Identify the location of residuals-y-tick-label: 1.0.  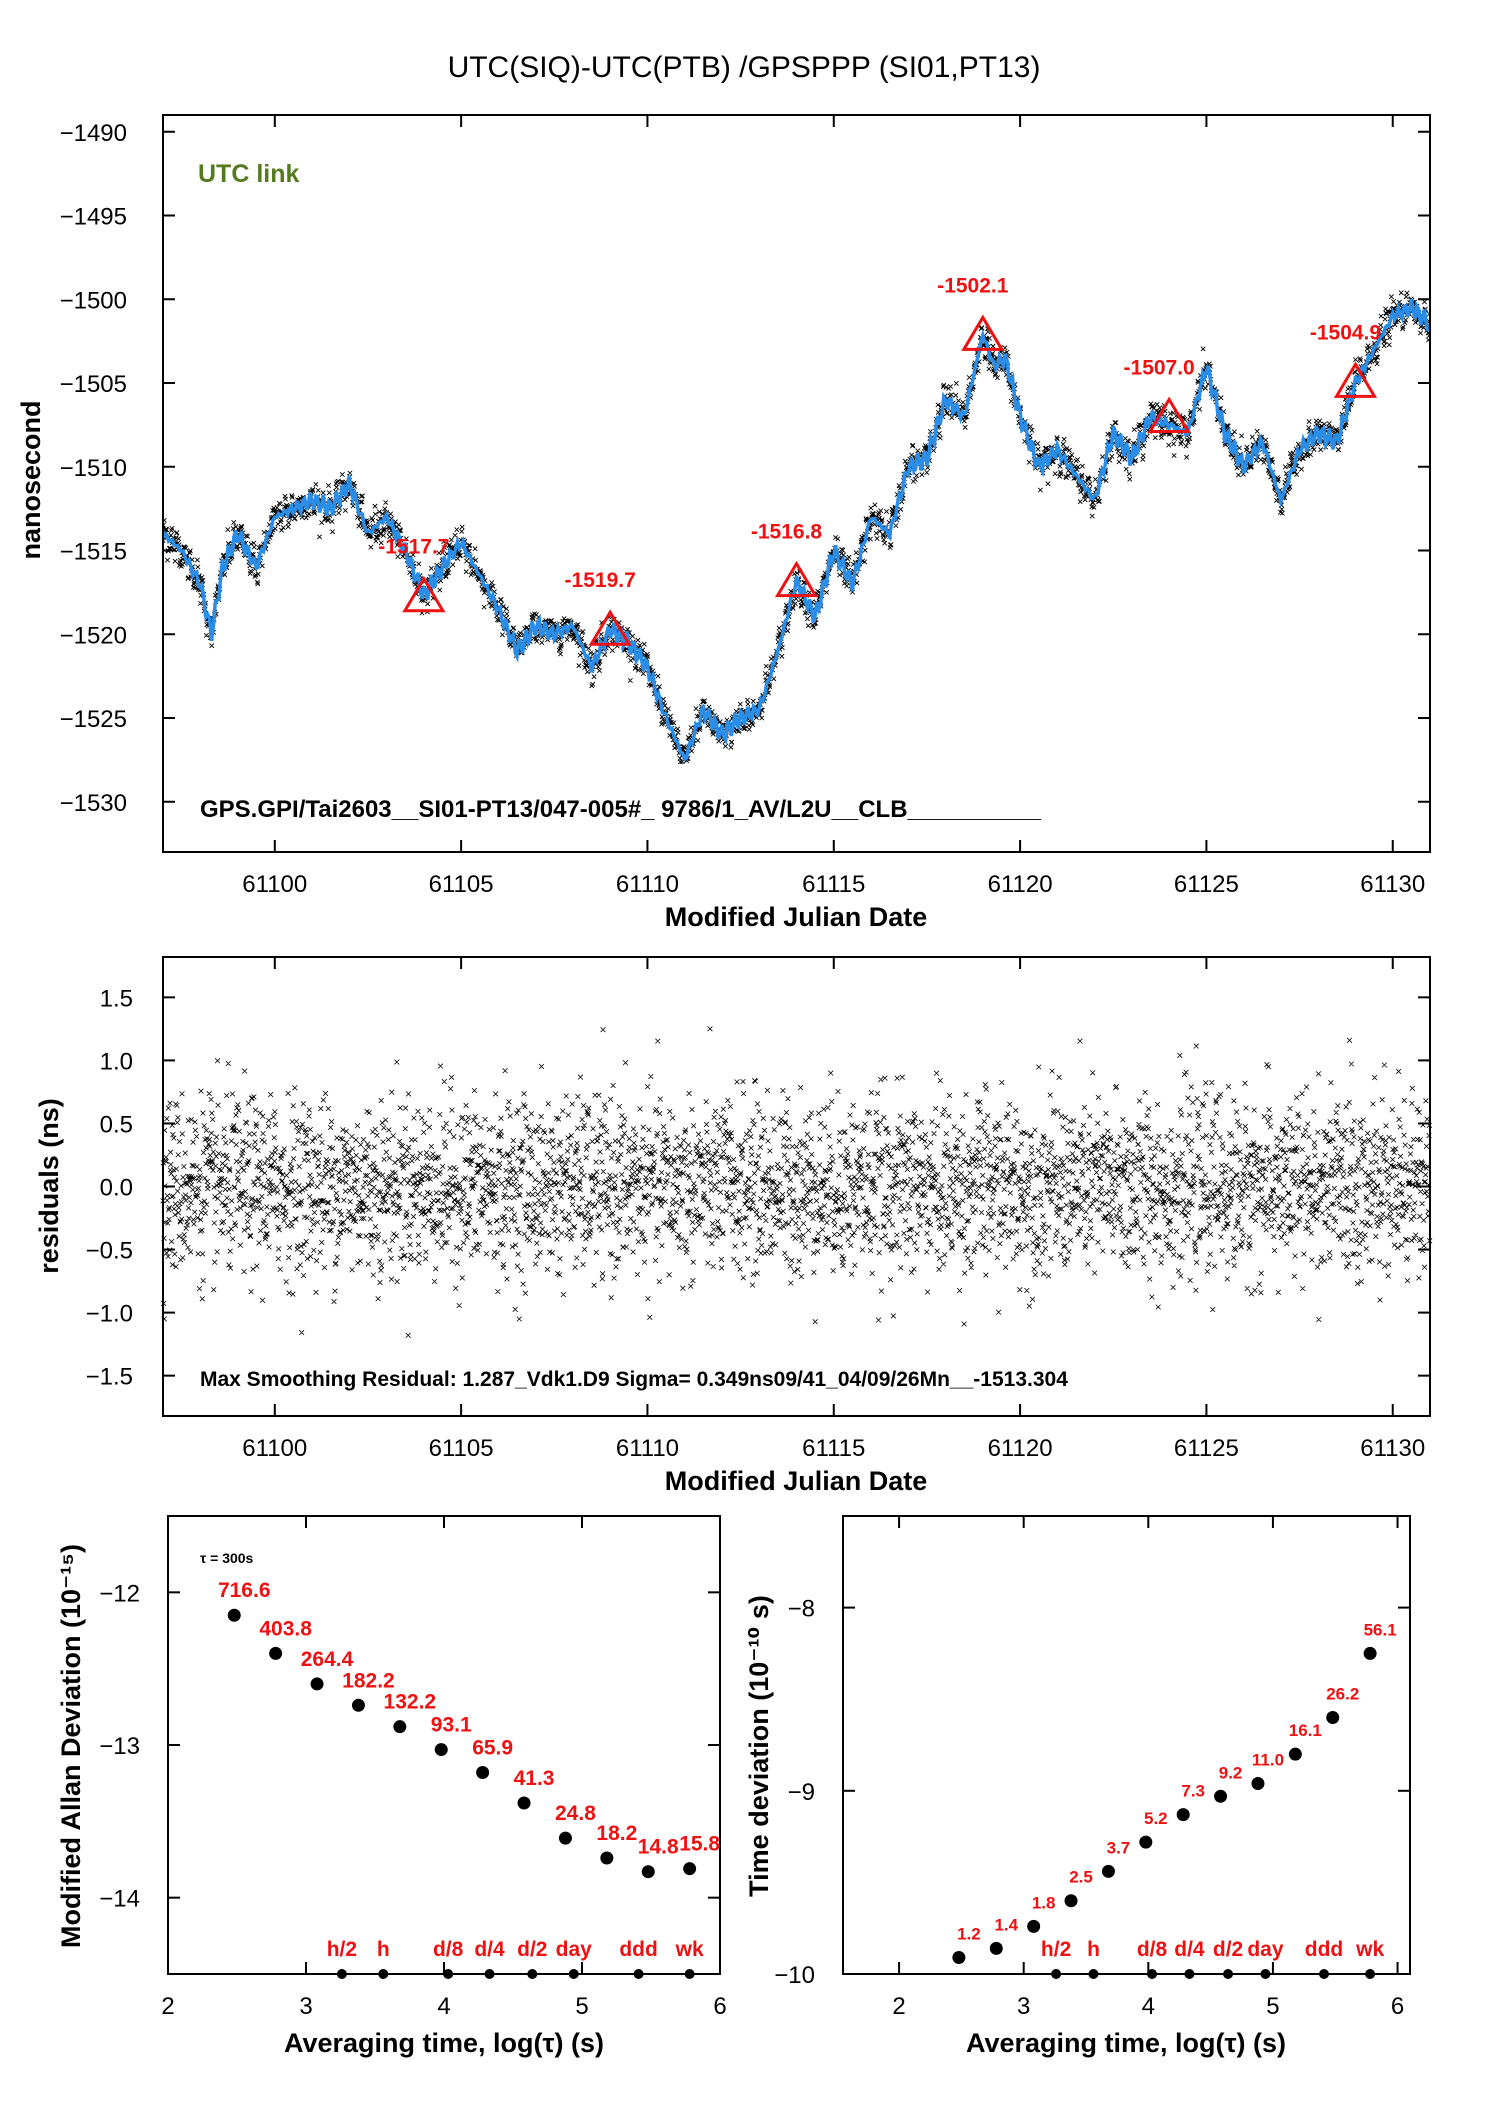
(116, 1061).